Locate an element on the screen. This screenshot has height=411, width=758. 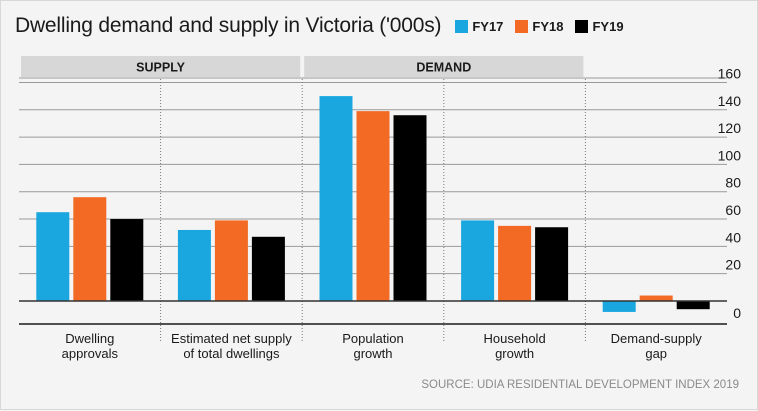
legend-item-fy18: FY18 is located at coordinates (539, 26).